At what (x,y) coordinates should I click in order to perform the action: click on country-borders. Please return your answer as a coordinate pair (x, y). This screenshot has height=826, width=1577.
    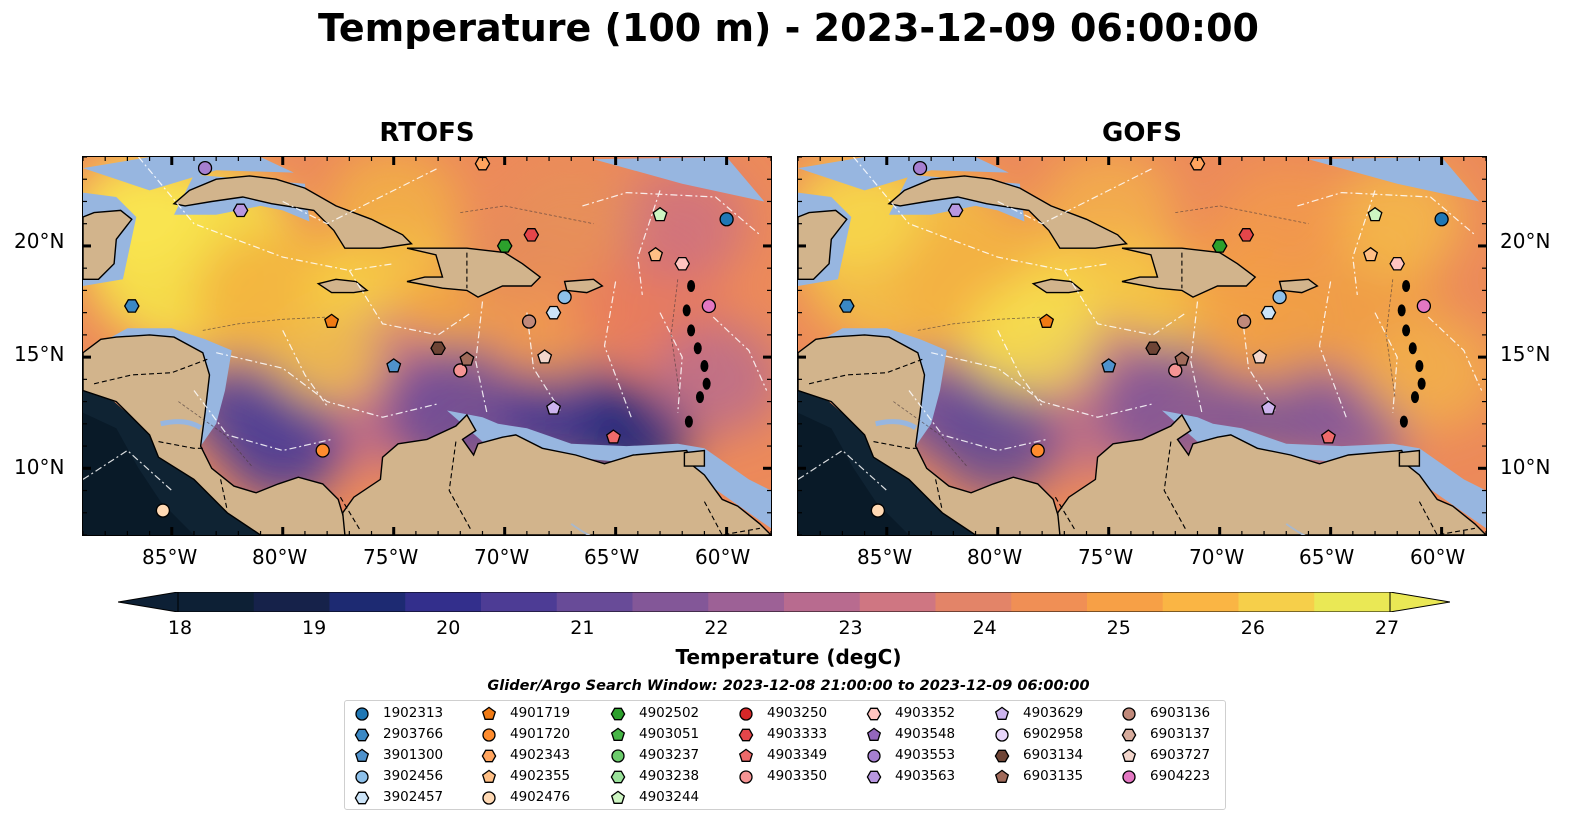
    Looking at the image, I should click on (1141, 393).